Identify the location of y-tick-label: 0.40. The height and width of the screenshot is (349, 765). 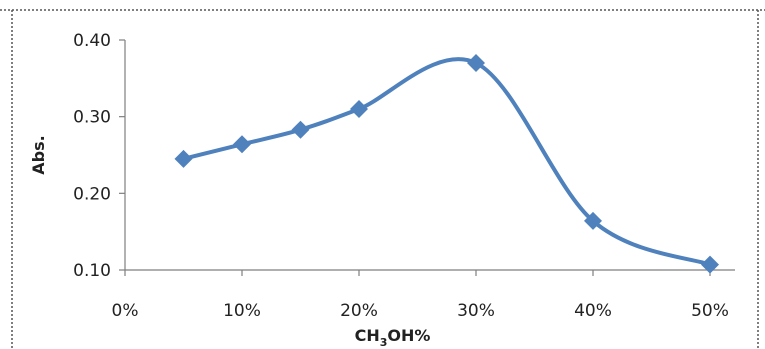
(92, 41).